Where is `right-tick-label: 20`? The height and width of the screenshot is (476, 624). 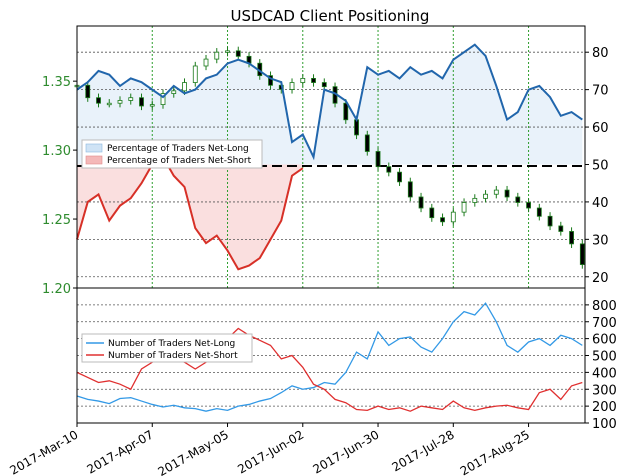 right-tick-label: 20 is located at coordinates (600, 278).